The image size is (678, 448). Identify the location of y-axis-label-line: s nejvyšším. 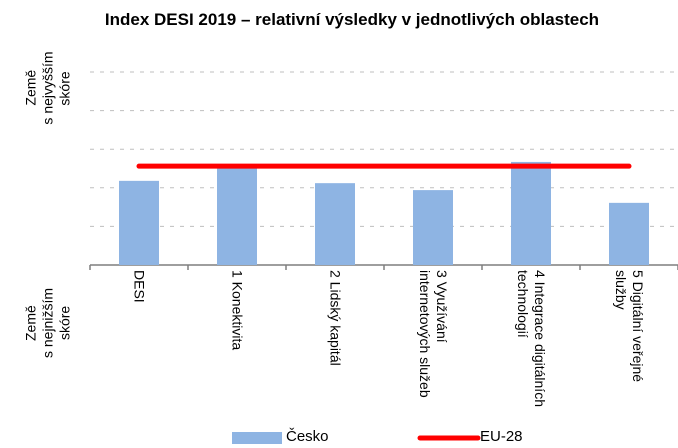
(47, 88).